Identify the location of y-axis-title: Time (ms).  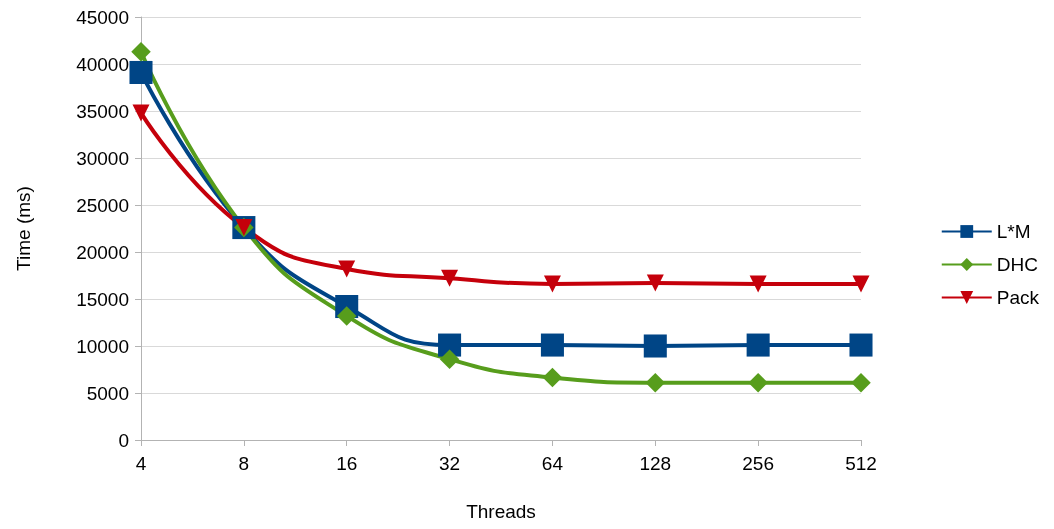
(23, 228).